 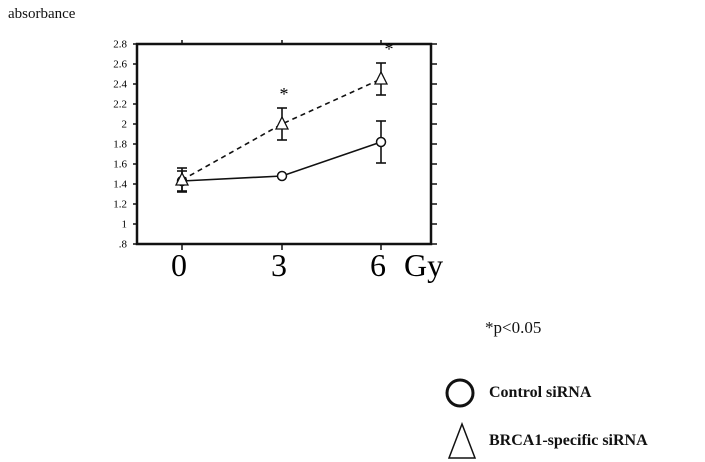 What do you see at coordinates (423, 265) in the screenshot?
I see `x-axis-unit-label: Gy` at bounding box center [423, 265].